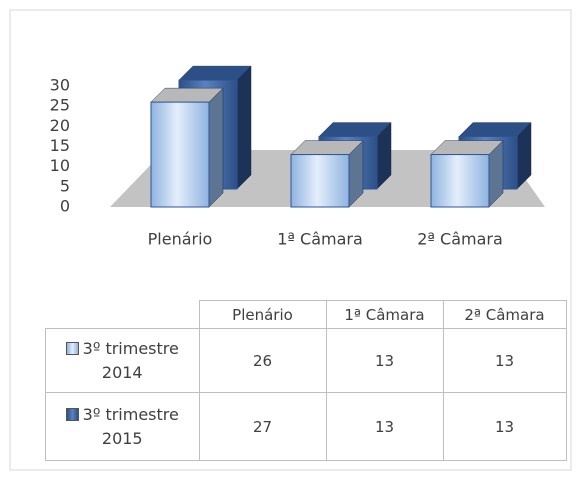 The width and height of the screenshot is (581, 477). Describe the element at coordinates (130, 426) in the screenshot. I see `legend-label: 3º trimestre 2015` at that location.